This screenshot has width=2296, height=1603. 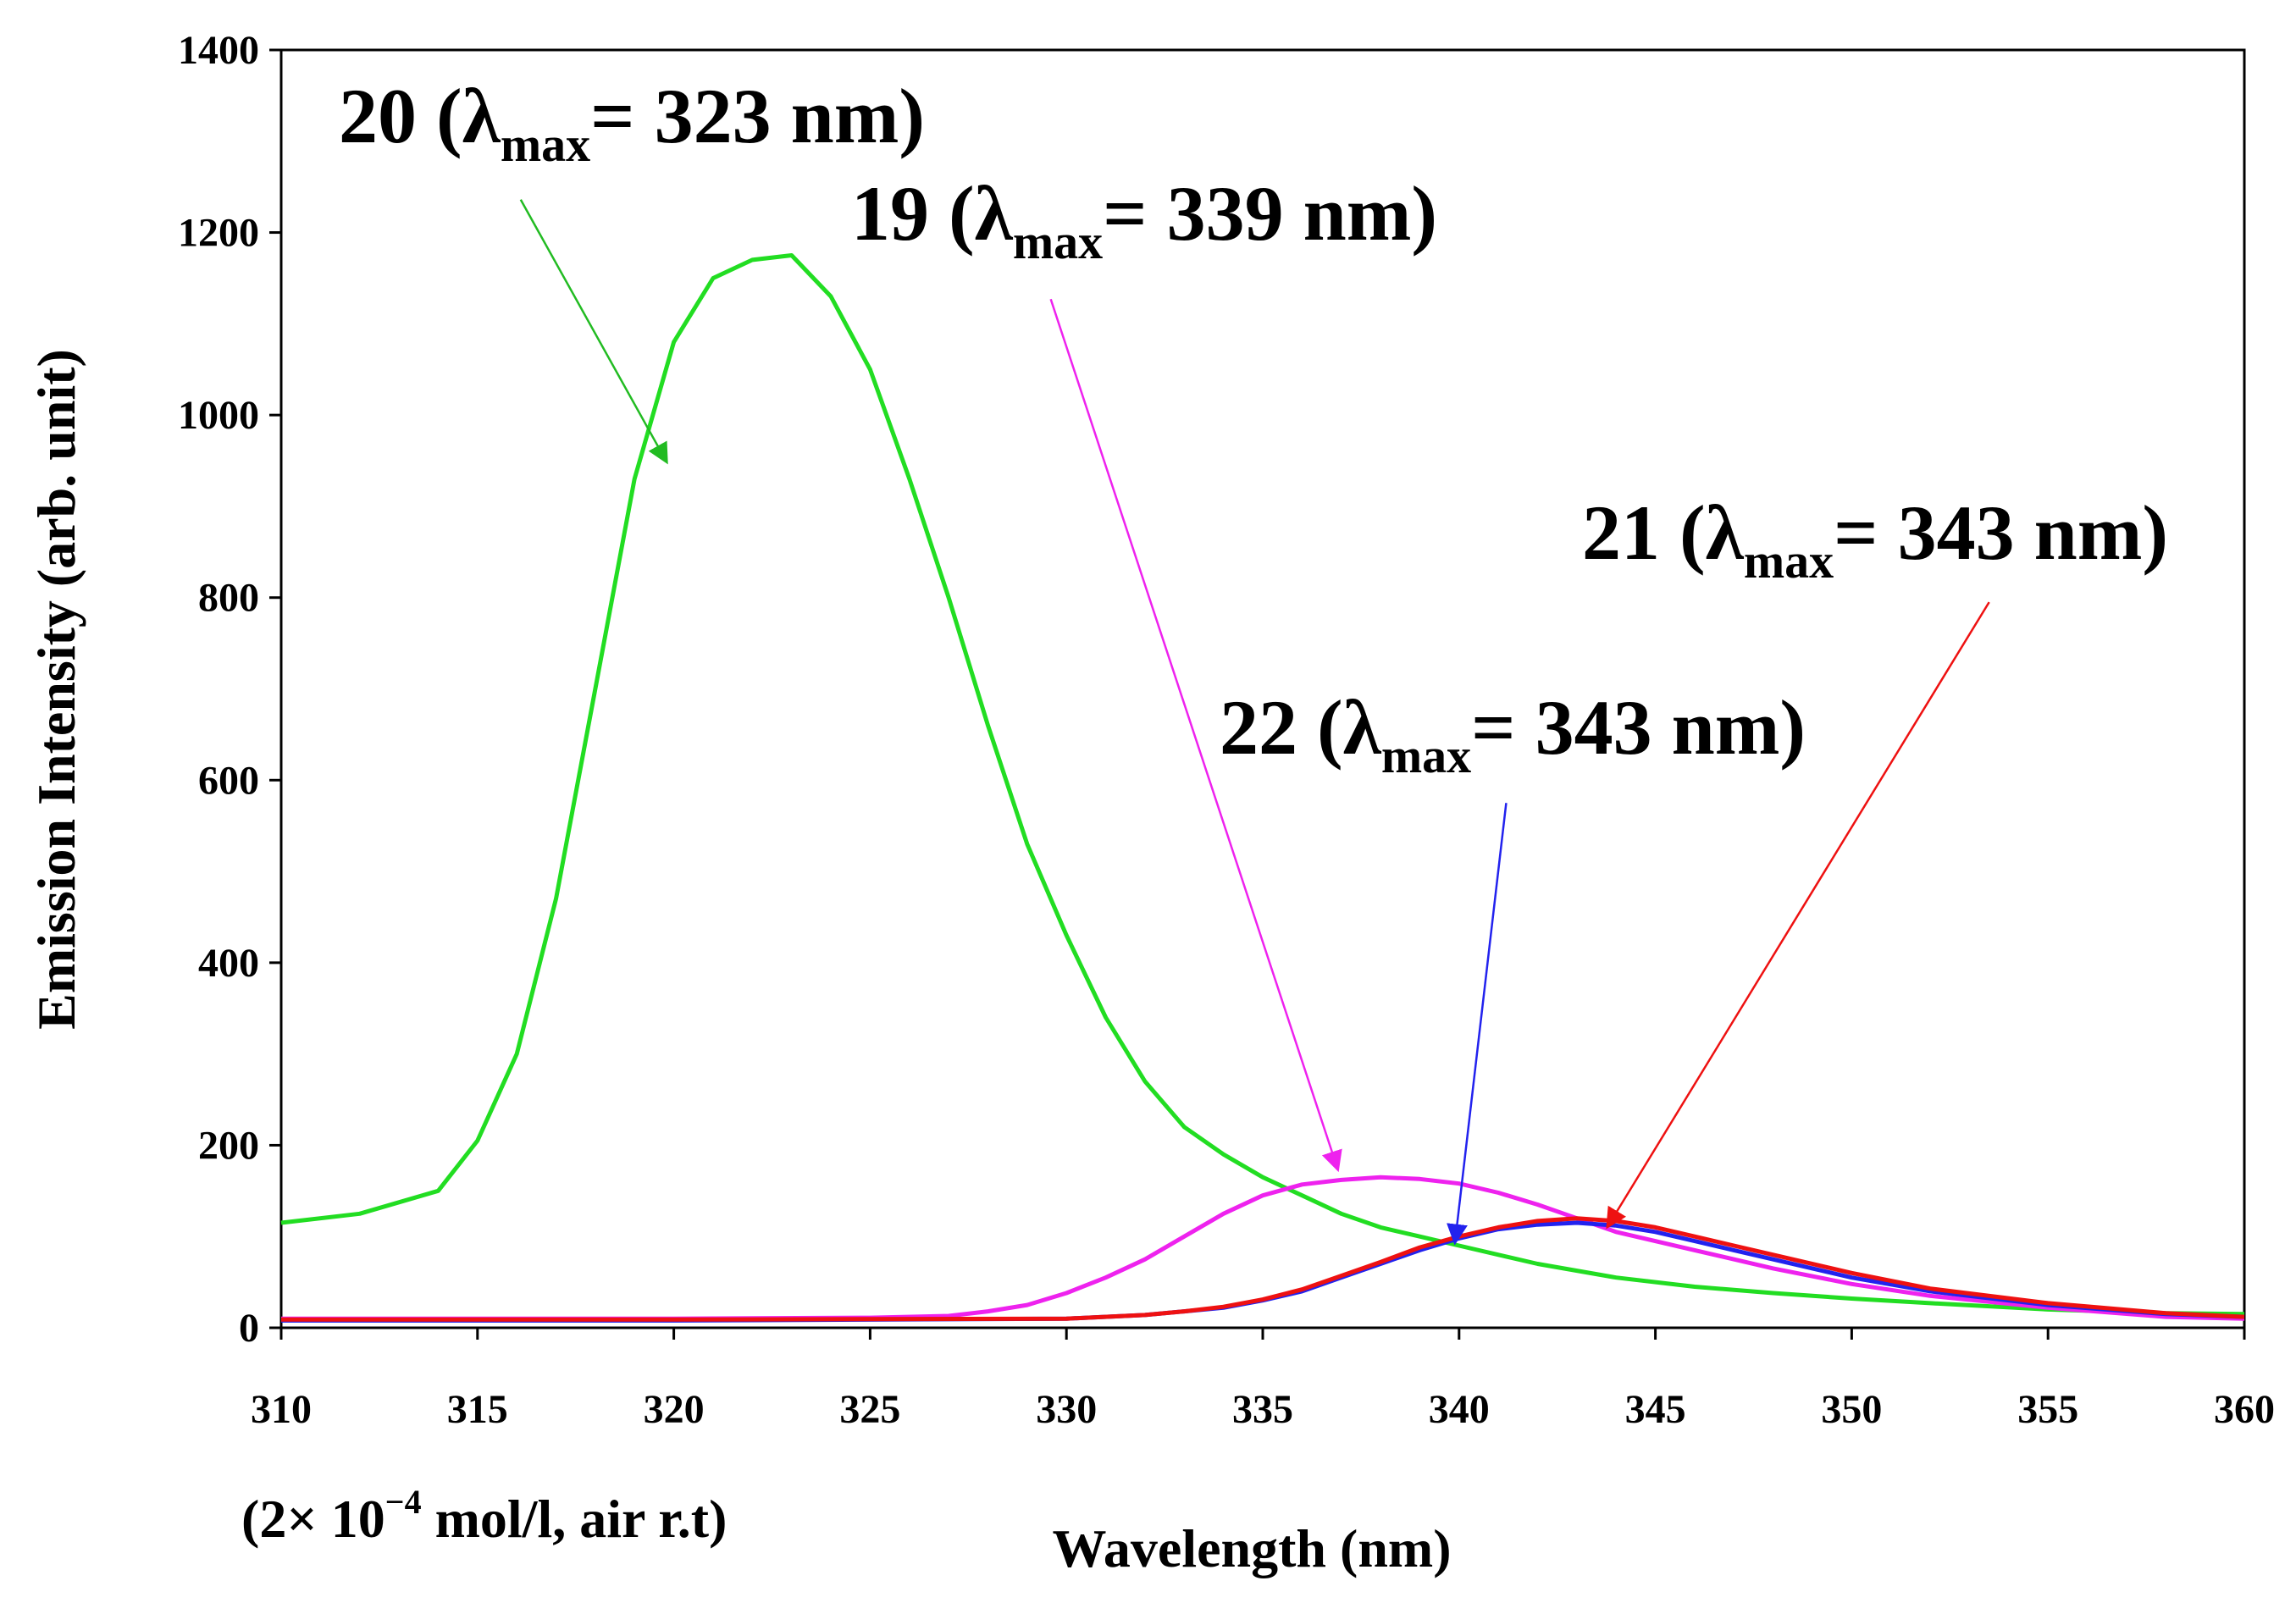 What do you see at coordinates (869, 1410) in the screenshot?
I see `x-tick-label: 325` at bounding box center [869, 1410].